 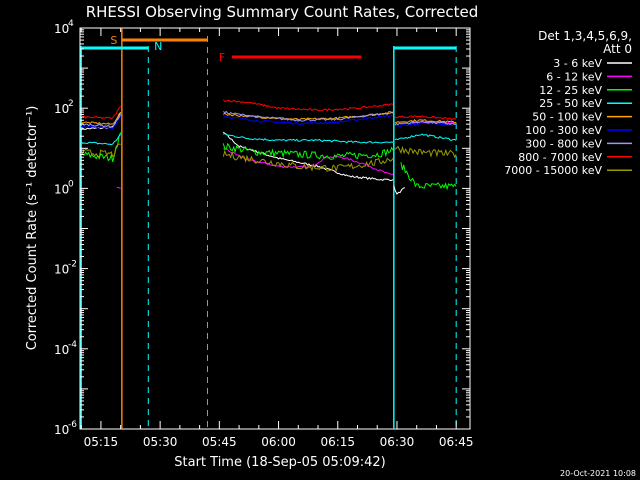 I want to click on y-tick-exponent: -4, so click(x=72, y=345).